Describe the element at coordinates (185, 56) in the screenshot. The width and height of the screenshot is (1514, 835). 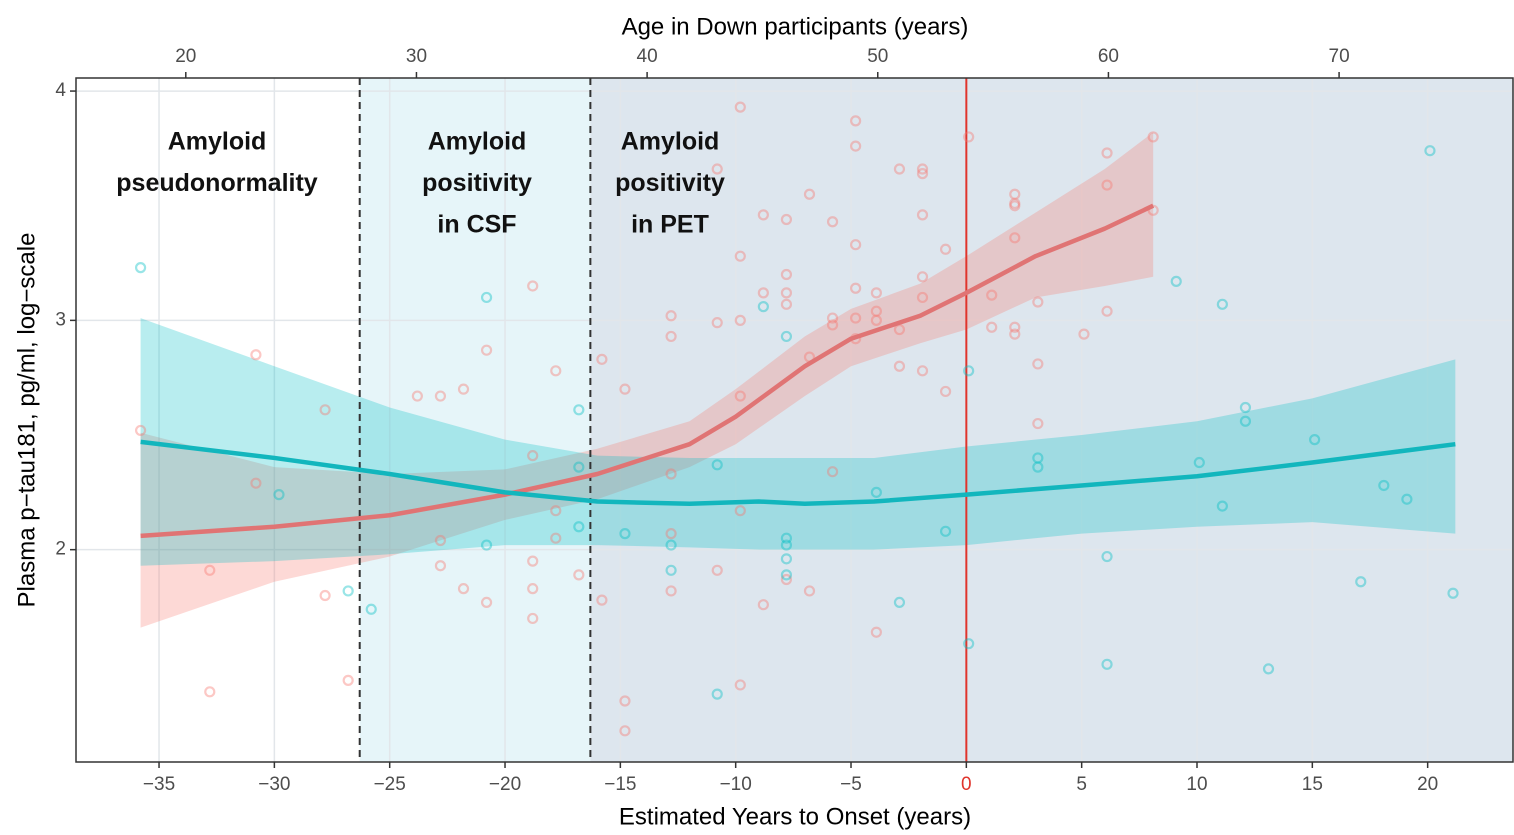
I see `top-tick-label: 20` at that location.